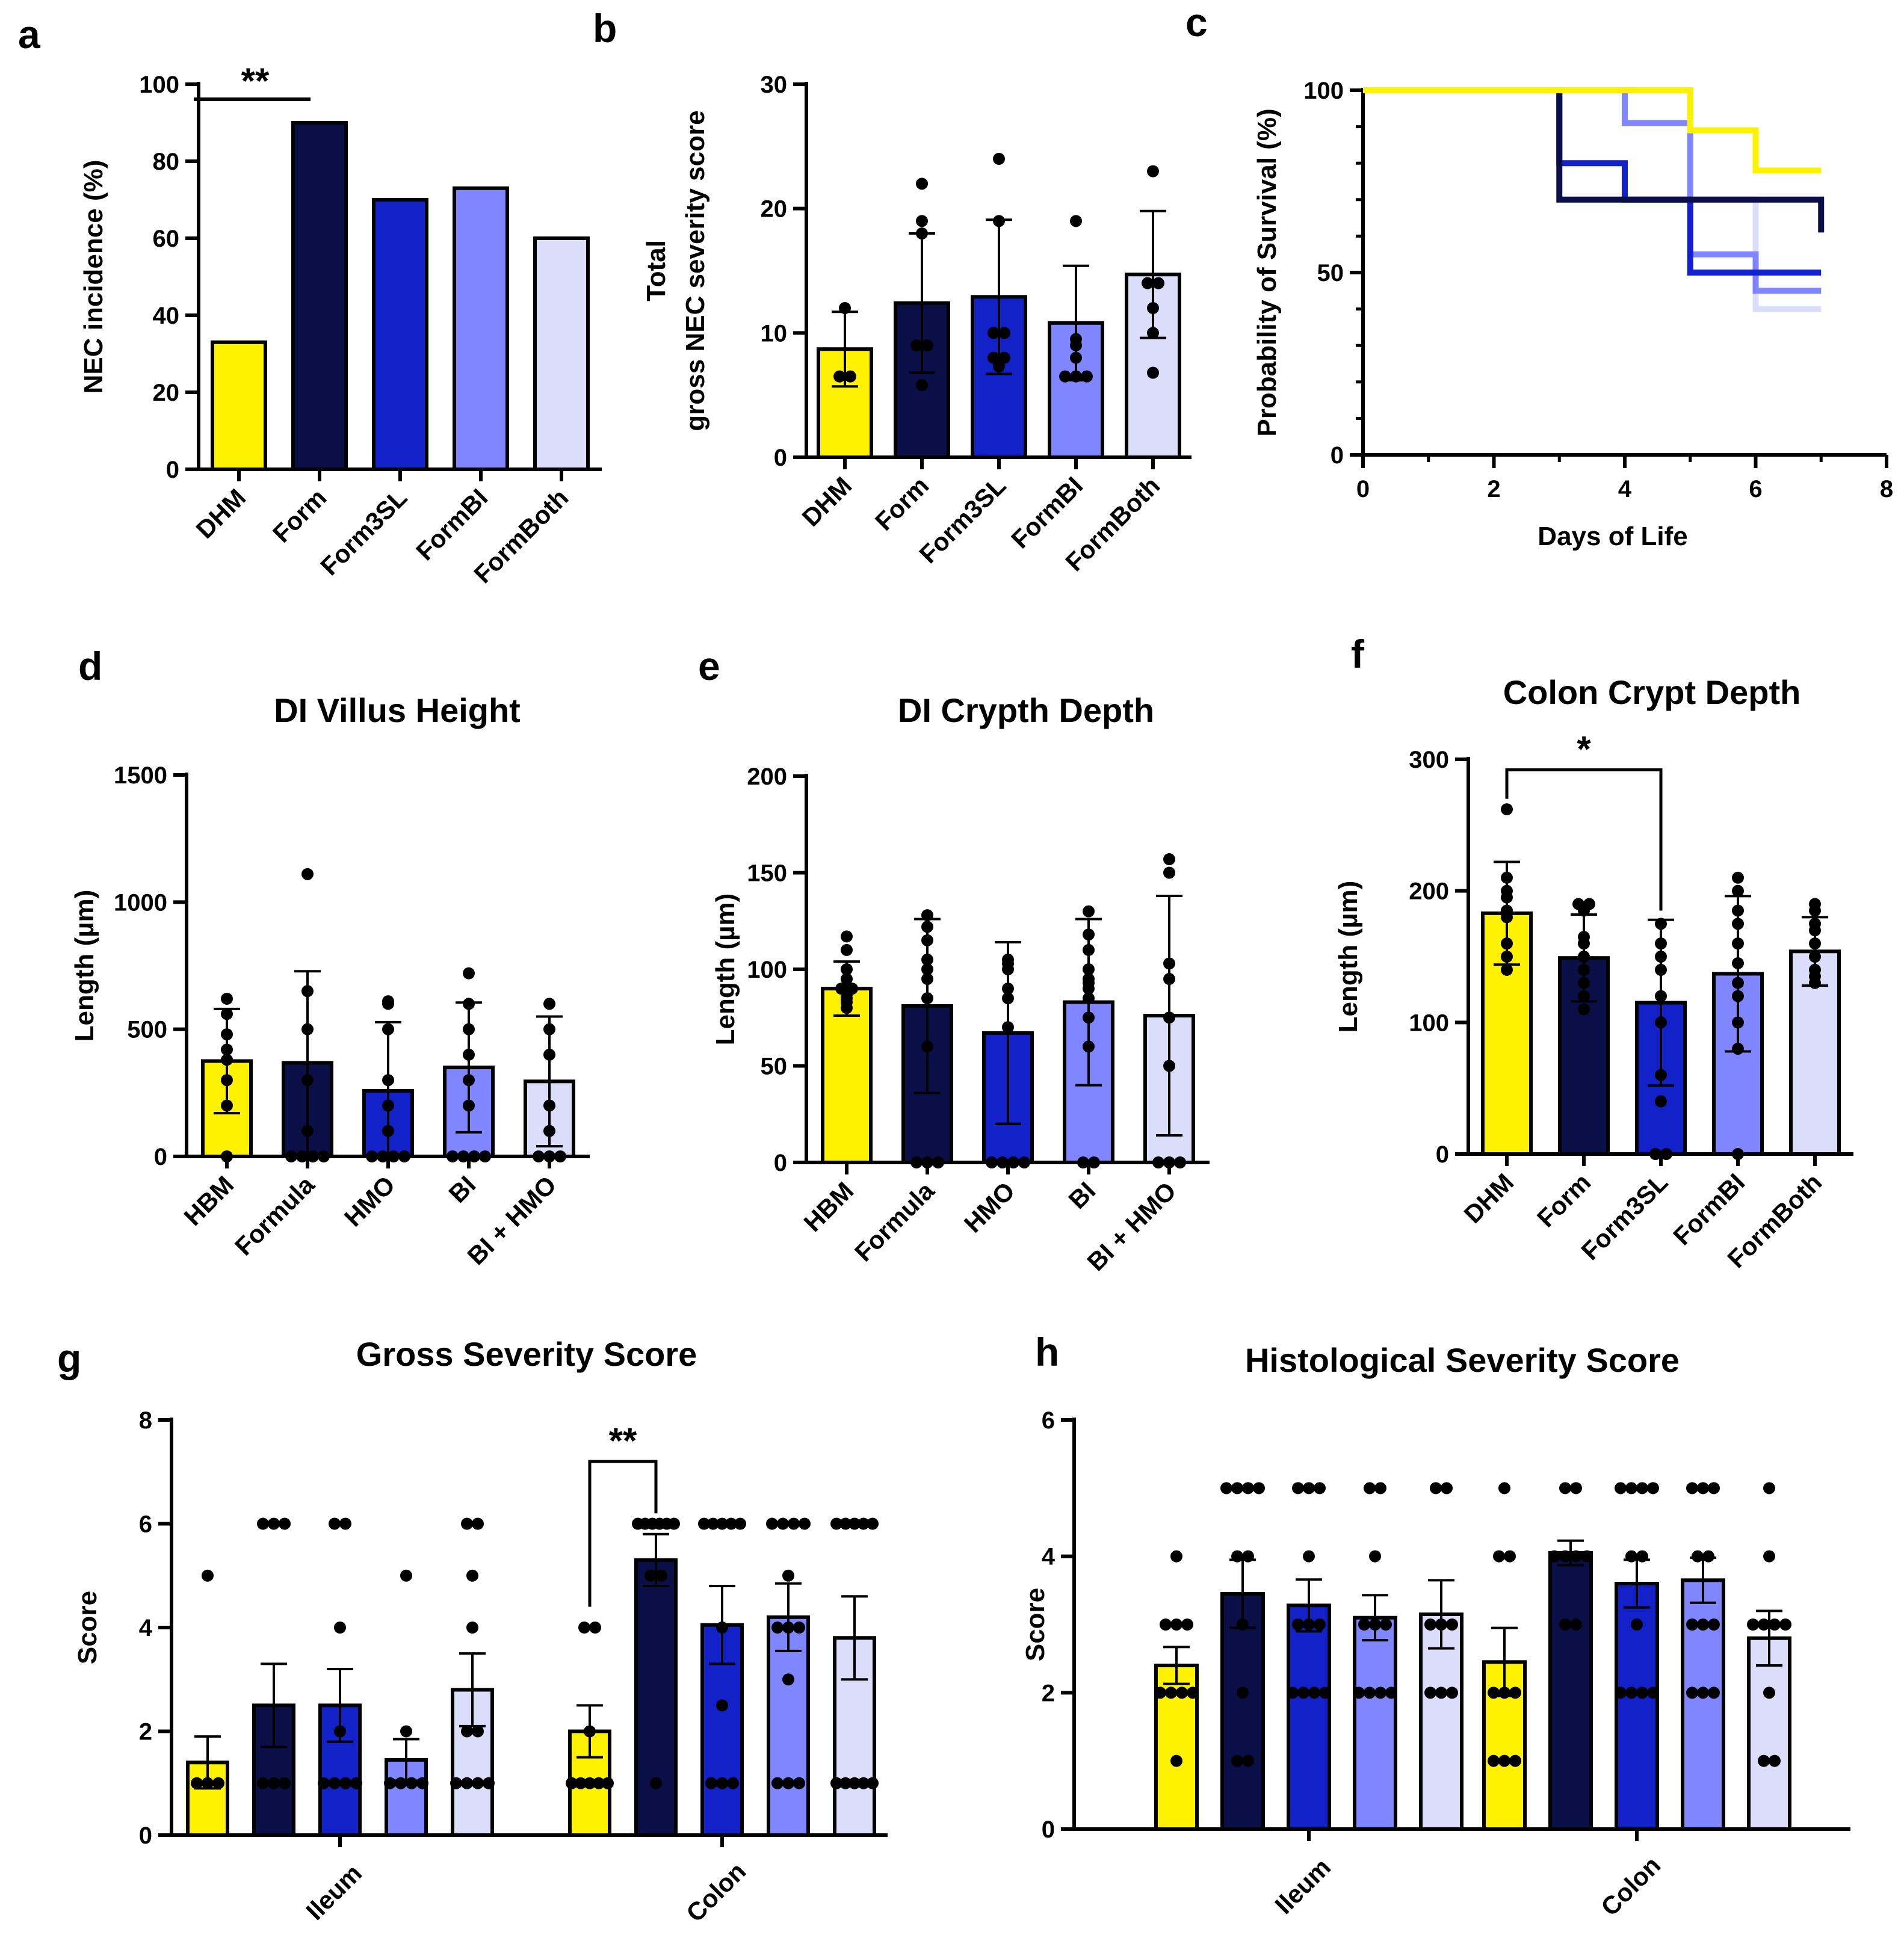 This screenshot has width=1904, height=1938. What do you see at coordinates (1324, 91) in the screenshot?
I see `y-tick-label: 100` at bounding box center [1324, 91].